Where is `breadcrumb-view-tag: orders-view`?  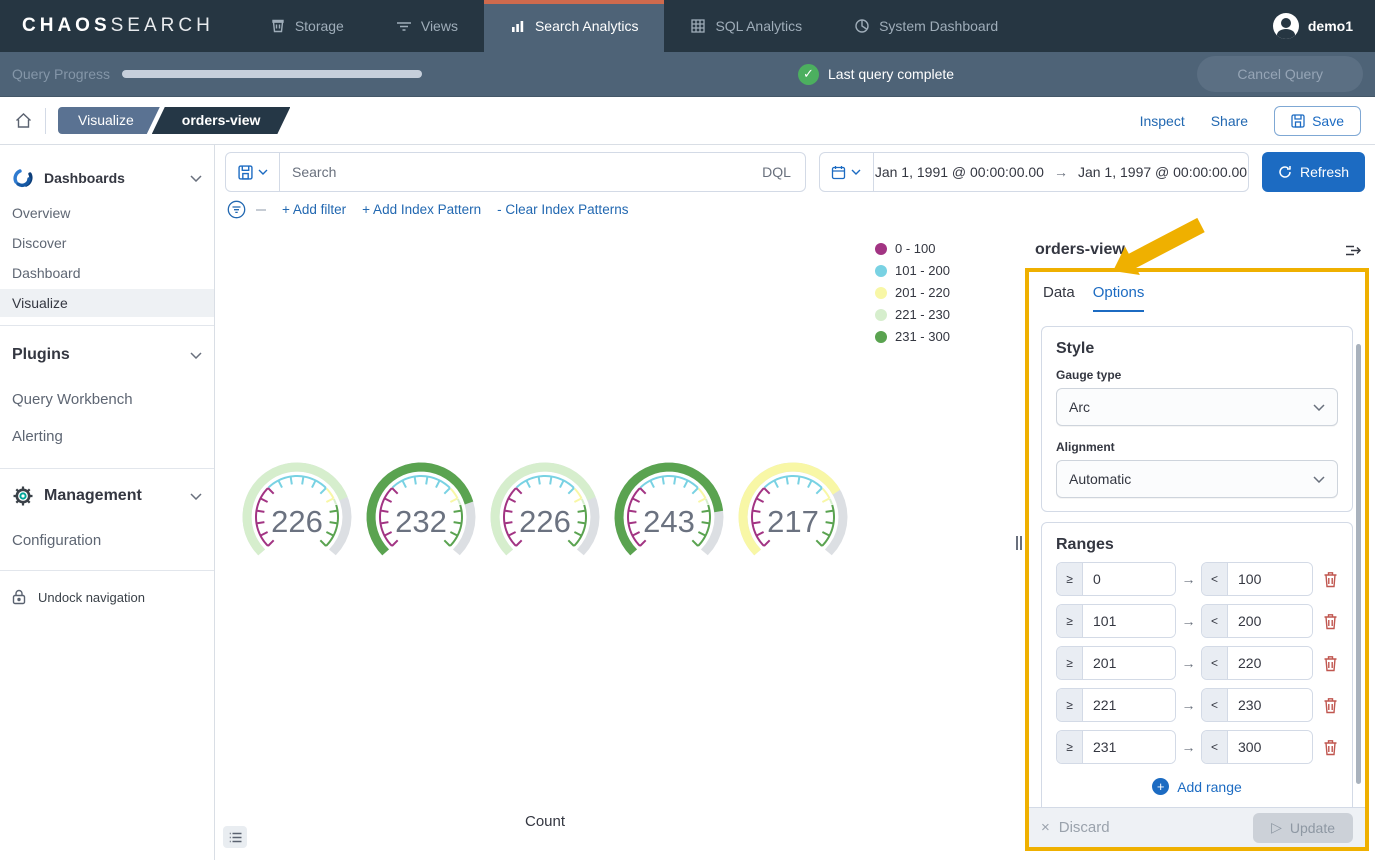 breadcrumb-view-tag: orders-view is located at coordinates (221, 120).